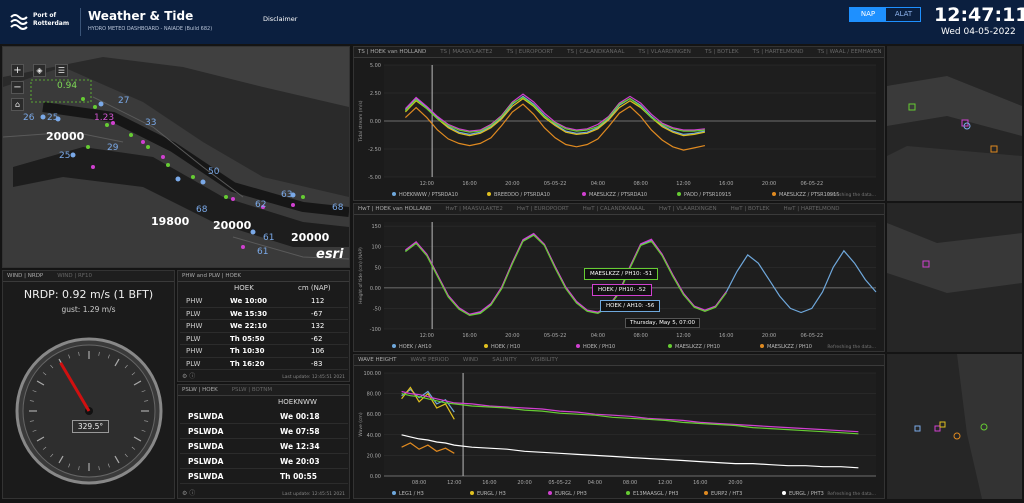 The image size is (1024, 503). What do you see at coordinates (688, 209) in the screenshot?
I see `chart-tab: HwT | VLAARDINGEN` at bounding box center [688, 209].